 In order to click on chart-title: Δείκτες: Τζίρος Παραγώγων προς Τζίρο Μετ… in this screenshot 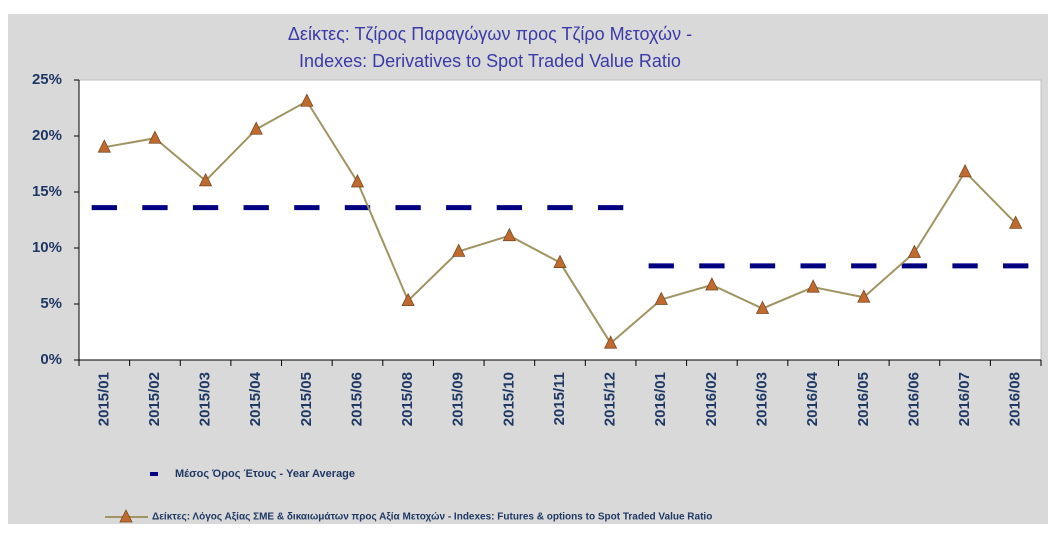, I will do `click(490, 34)`.